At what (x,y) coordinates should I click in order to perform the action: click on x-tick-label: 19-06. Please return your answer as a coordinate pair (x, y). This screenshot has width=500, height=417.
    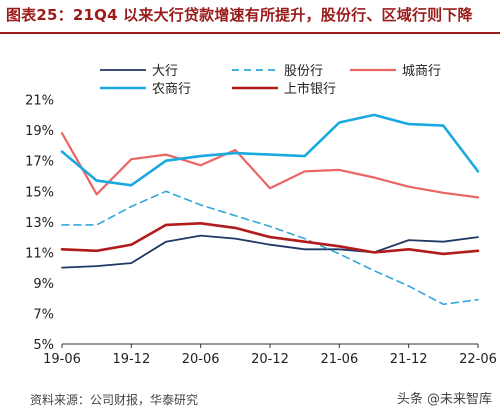
    Looking at the image, I should click on (62, 359).